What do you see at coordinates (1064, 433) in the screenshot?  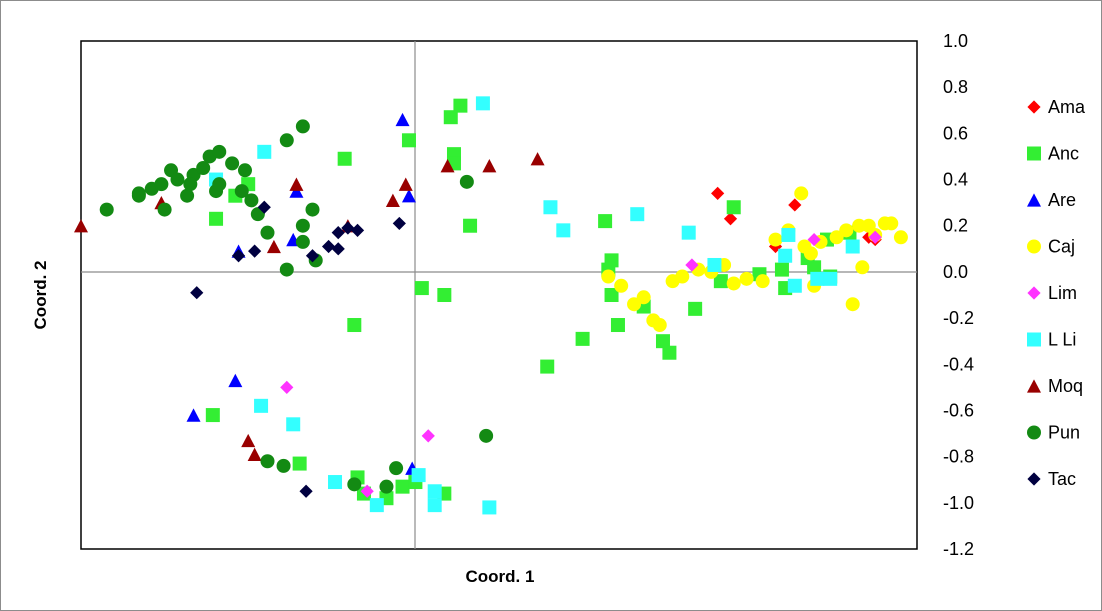 I see `legend-label: Pun` at bounding box center [1064, 433].